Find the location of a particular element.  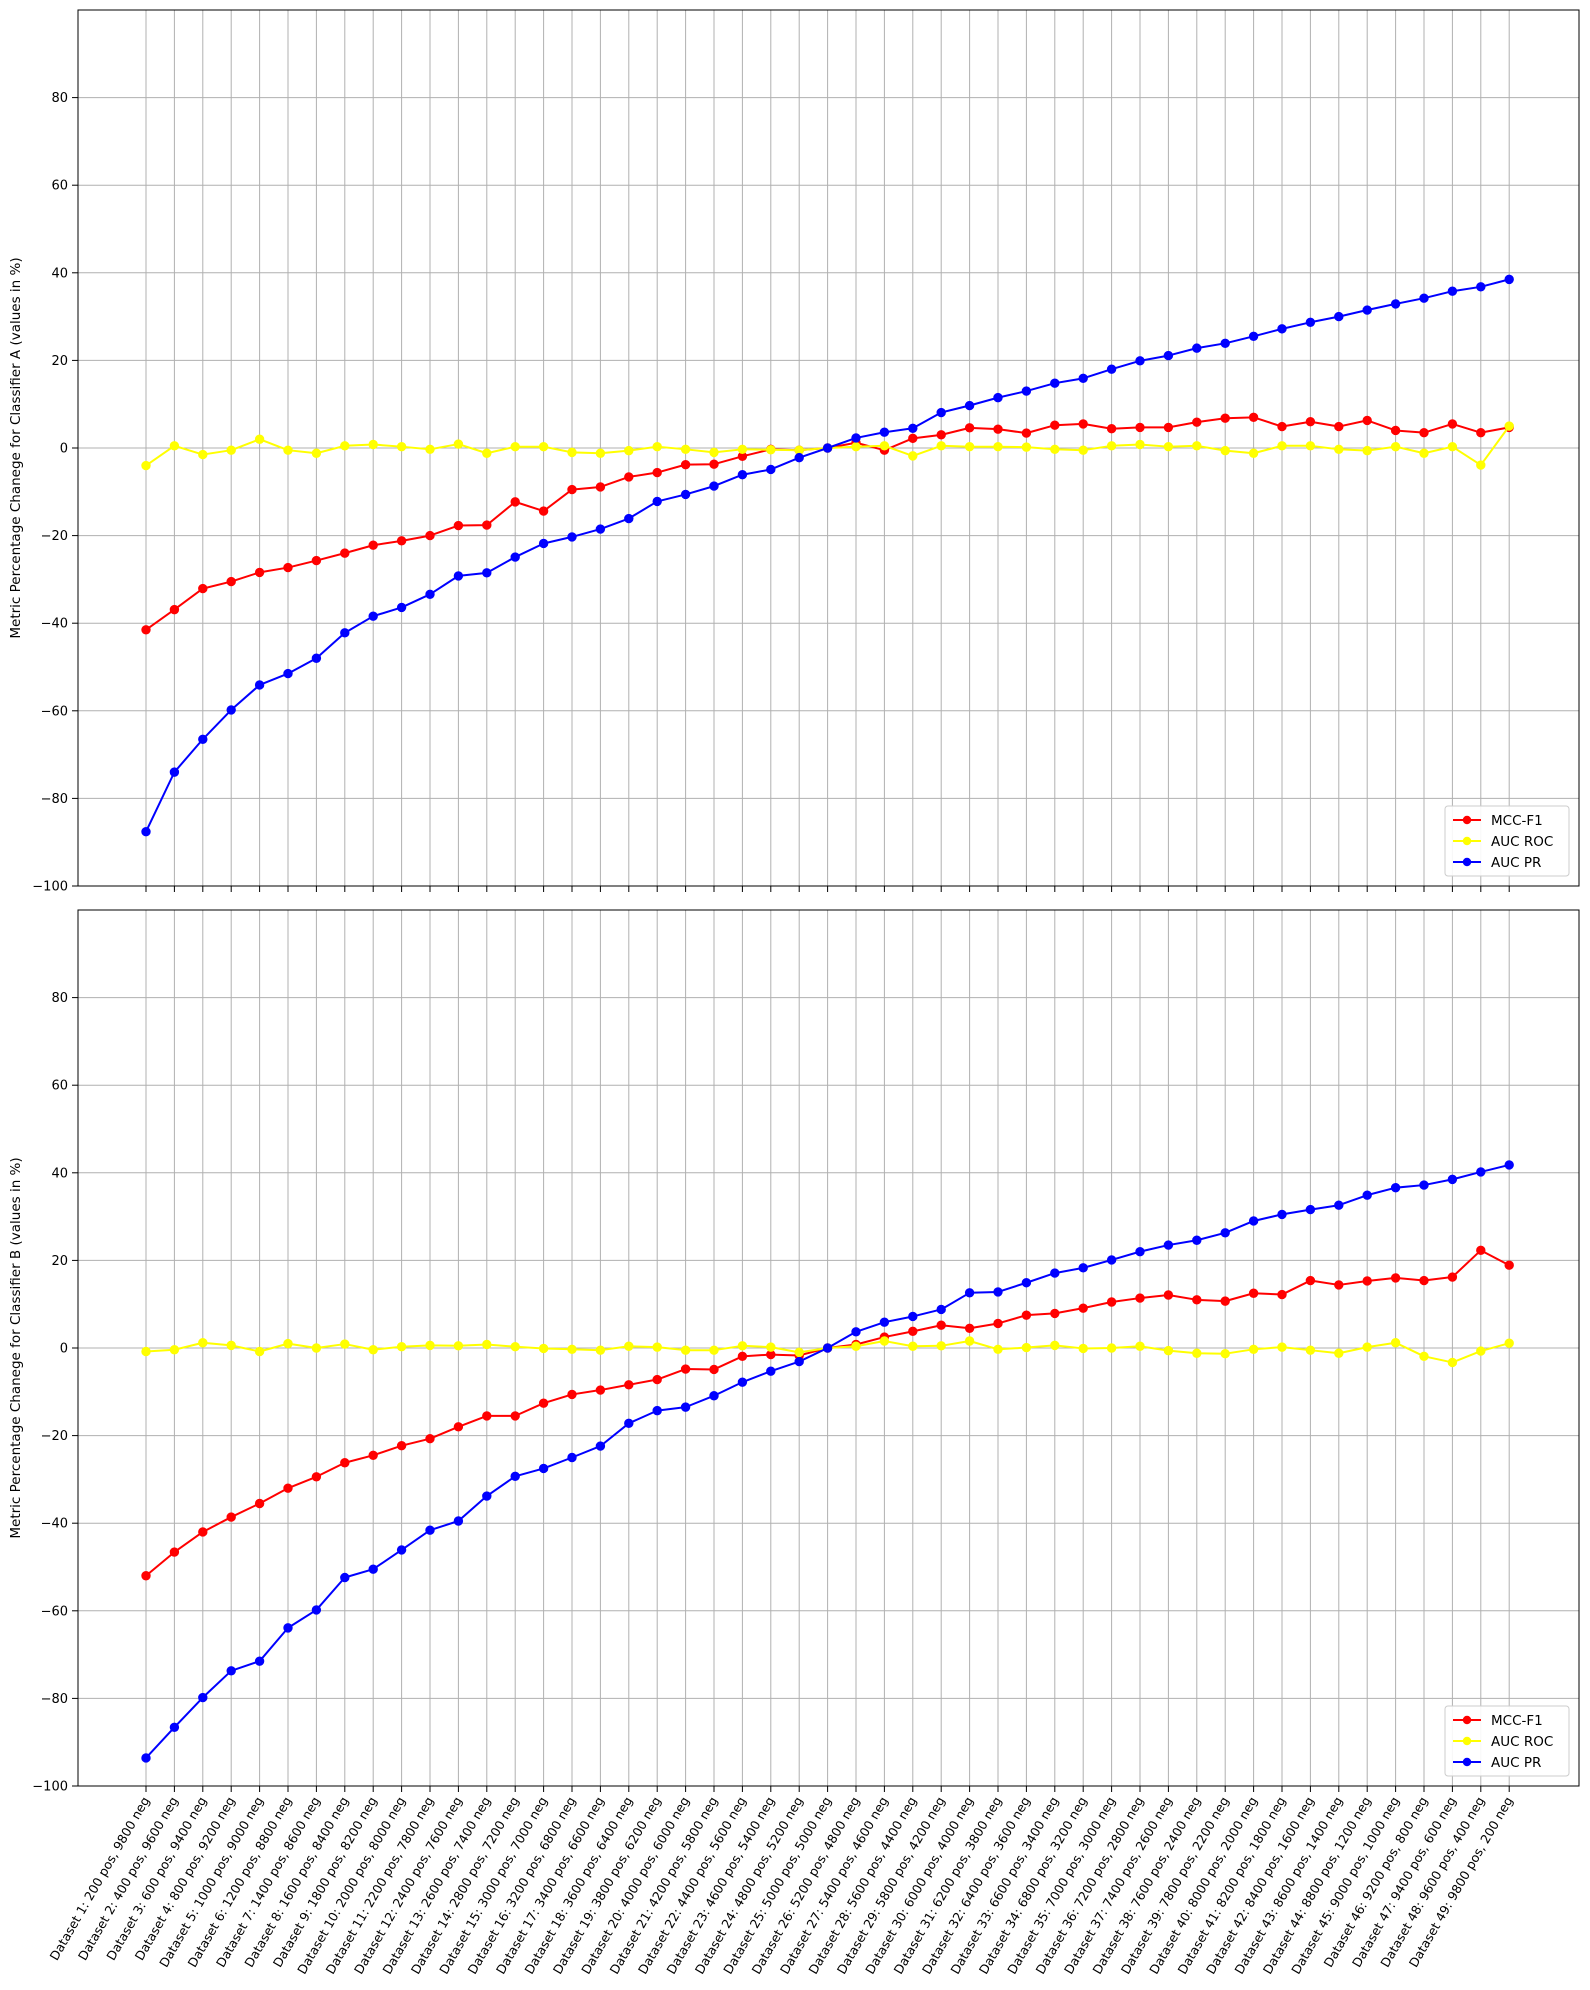

y-tick-label: 40 is located at coordinates (59, 1173).